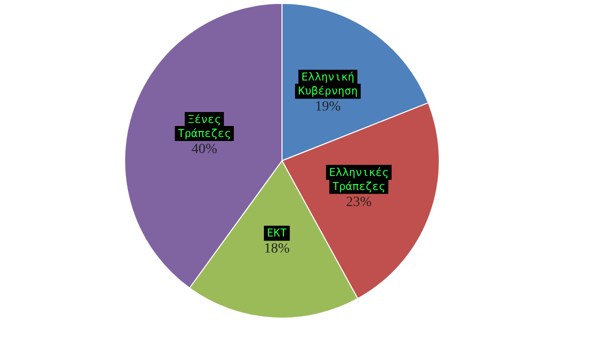  I want to click on slice-label: Ξένες Τράπεζες, so click(204, 126).